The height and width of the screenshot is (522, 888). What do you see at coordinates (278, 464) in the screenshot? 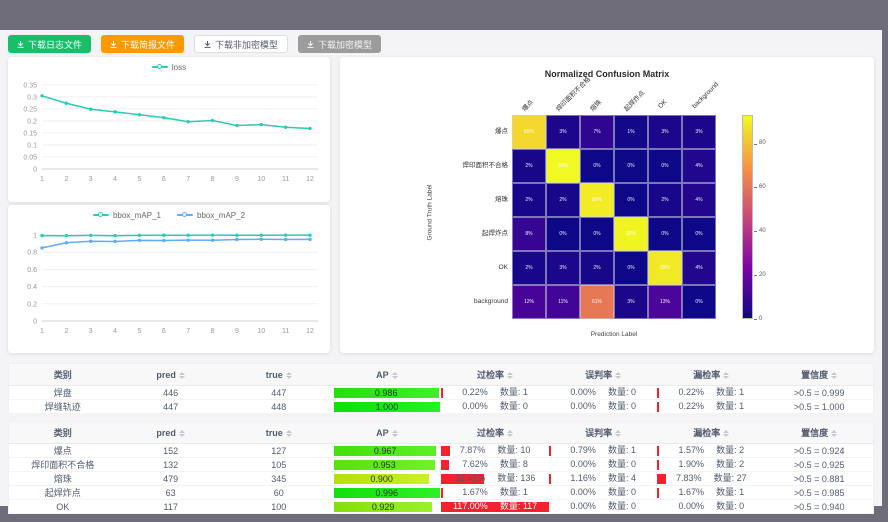
I see `true-count-cell: 105` at bounding box center [278, 464].